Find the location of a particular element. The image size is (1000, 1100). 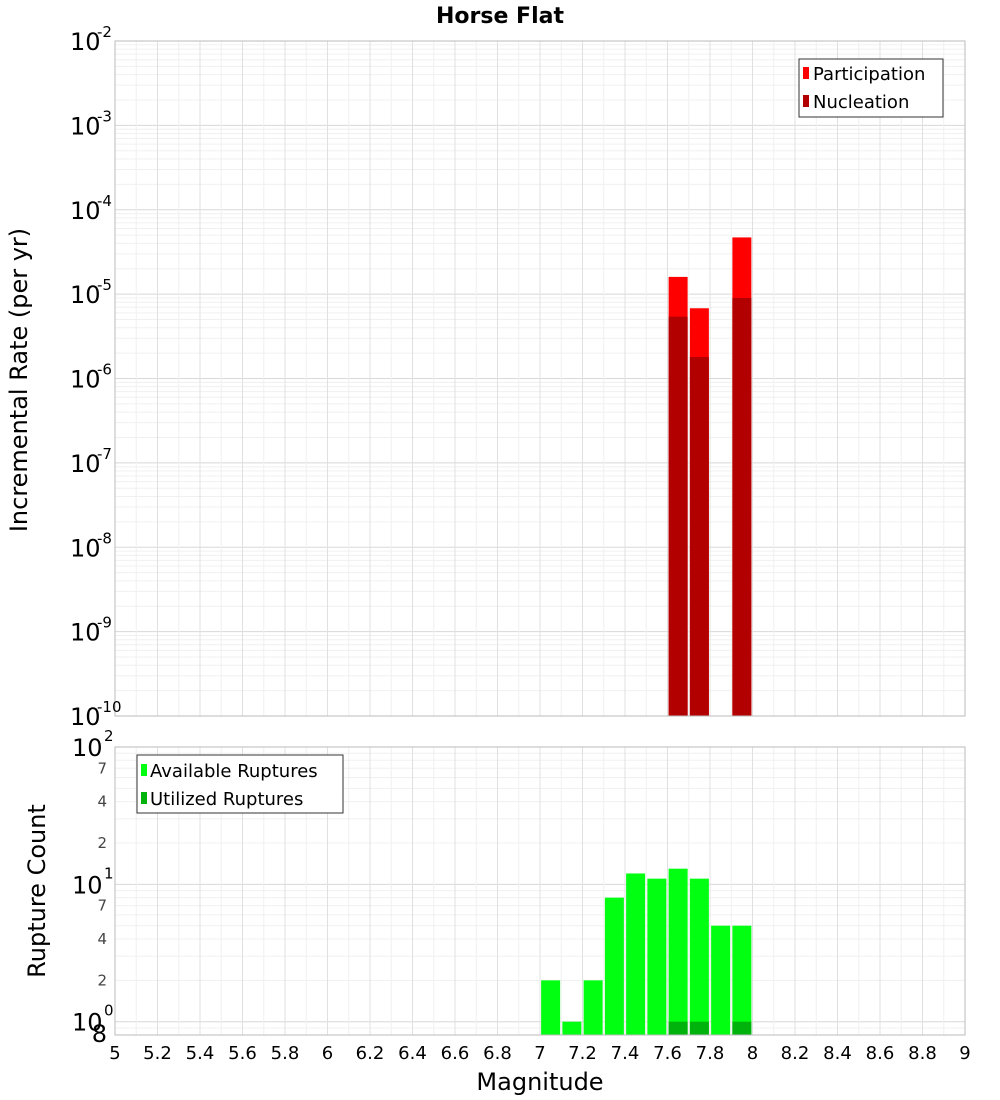

count-bars is located at coordinates (646, 951).